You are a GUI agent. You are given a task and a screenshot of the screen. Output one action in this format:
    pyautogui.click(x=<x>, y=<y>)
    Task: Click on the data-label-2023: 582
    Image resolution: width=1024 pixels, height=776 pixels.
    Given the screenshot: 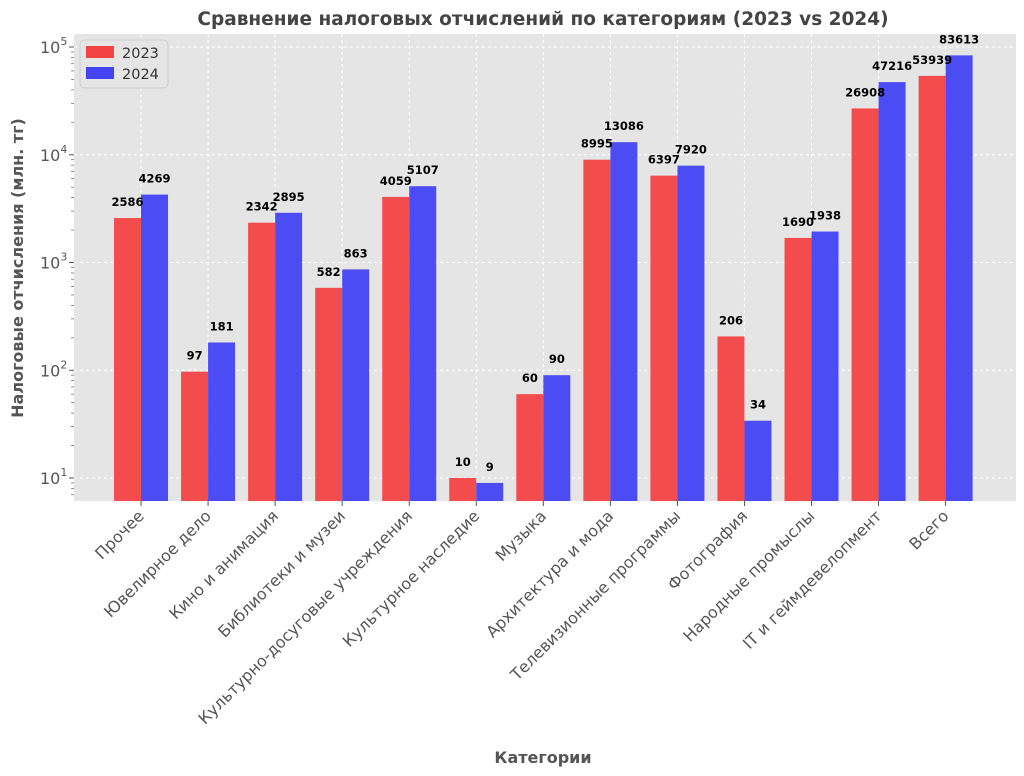 What is the action you would take?
    pyautogui.click(x=329, y=272)
    